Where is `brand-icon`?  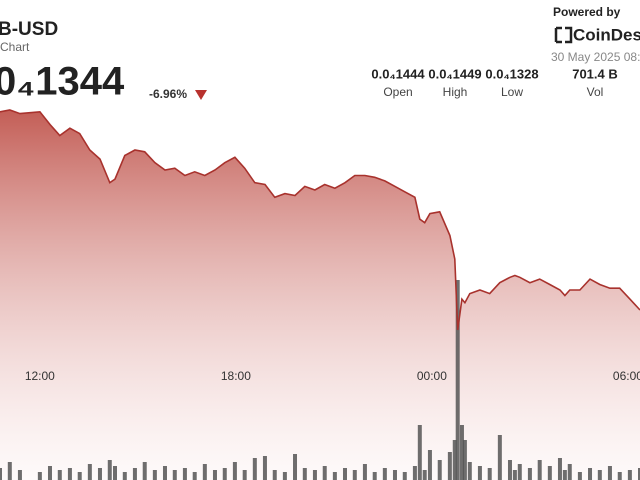 brand-icon is located at coordinates (563, 35).